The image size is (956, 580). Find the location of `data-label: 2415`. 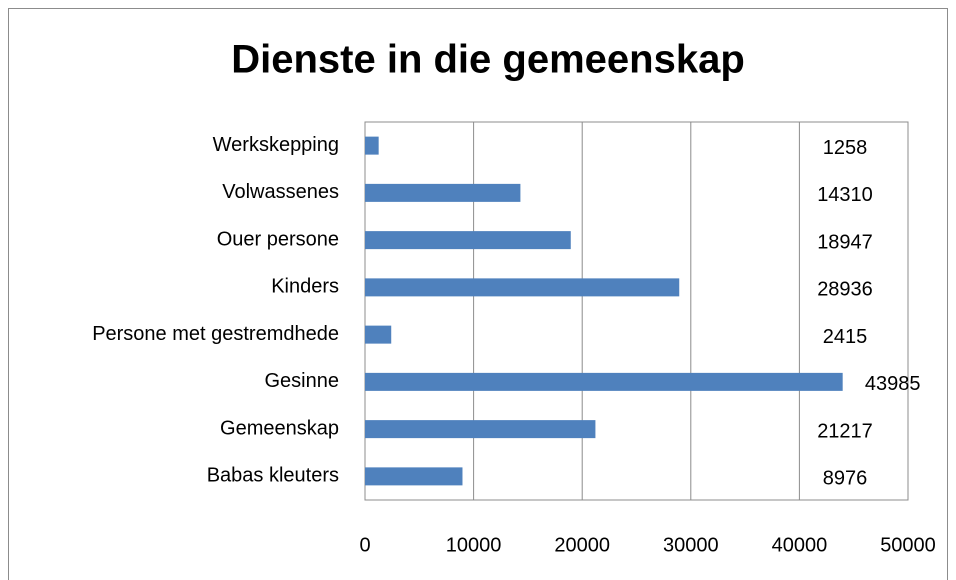

data-label: 2415 is located at coordinates (845, 337).